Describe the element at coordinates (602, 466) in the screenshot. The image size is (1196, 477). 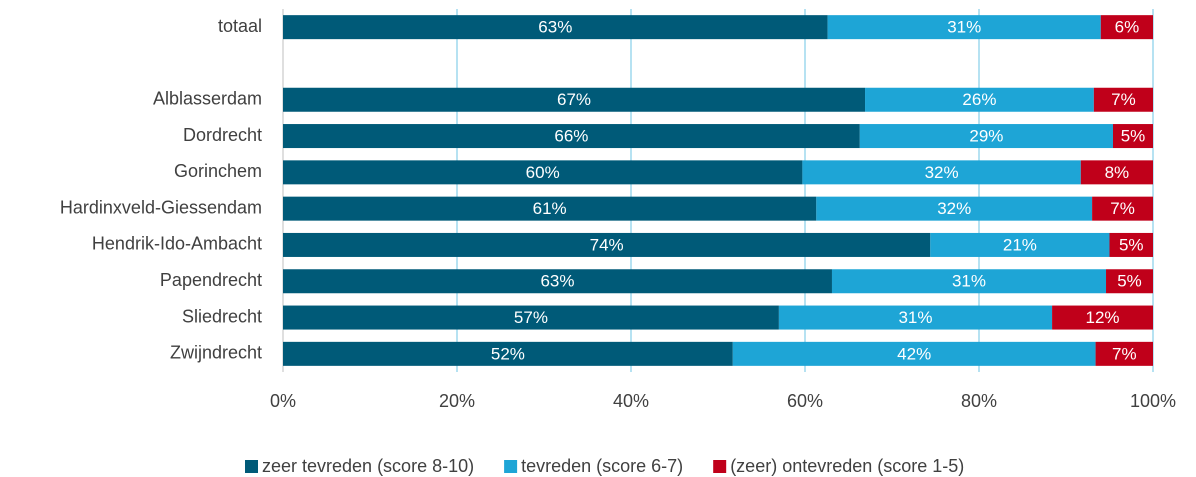
I see `legend-label: tevreden (score 6-7)` at that location.